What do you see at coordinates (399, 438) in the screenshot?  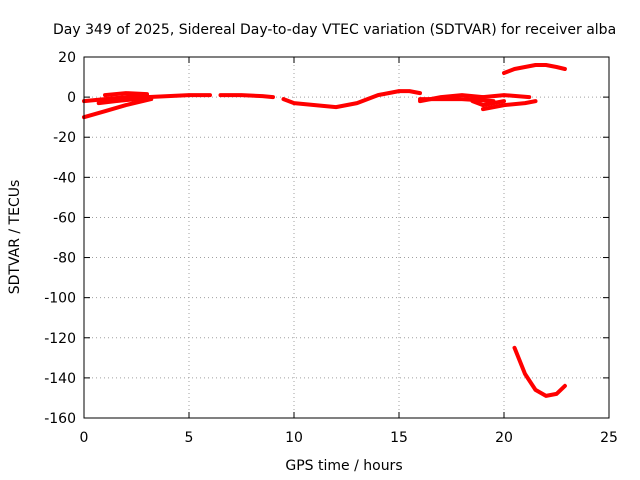 I see `x-tick-label: 15` at bounding box center [399, 438].